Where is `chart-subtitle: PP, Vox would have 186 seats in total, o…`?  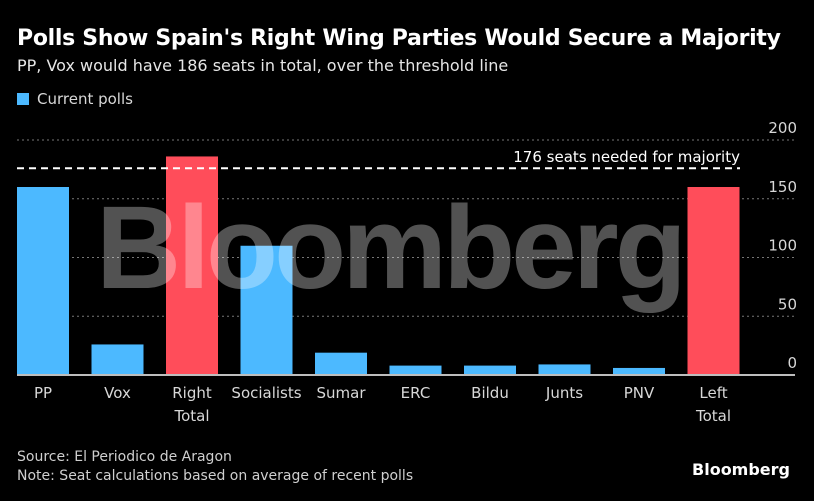 chart-subtitle: PP, Vox would have 186 seats in total, o… is located at coordinates (263, 65).